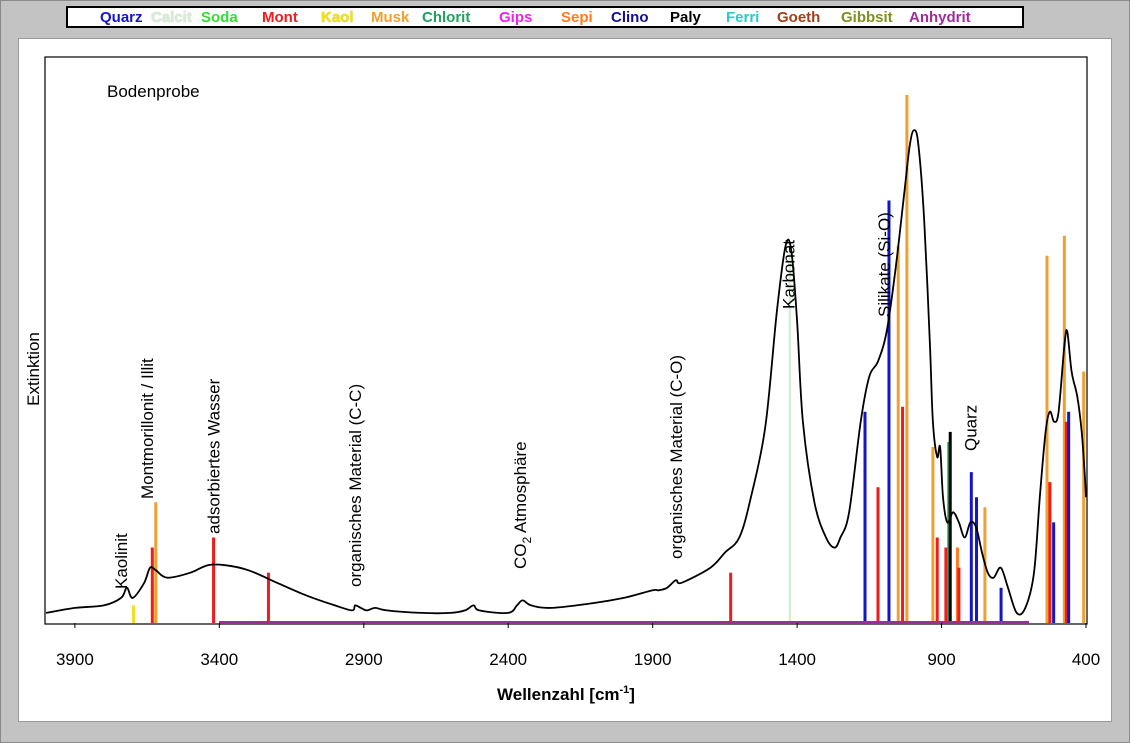 Image resolution: width=1130 pixels, height=743 pixels. Describe the element at coordinates (508, 659) in the screenshot. I see `x-tick-label: 2400` at that location.